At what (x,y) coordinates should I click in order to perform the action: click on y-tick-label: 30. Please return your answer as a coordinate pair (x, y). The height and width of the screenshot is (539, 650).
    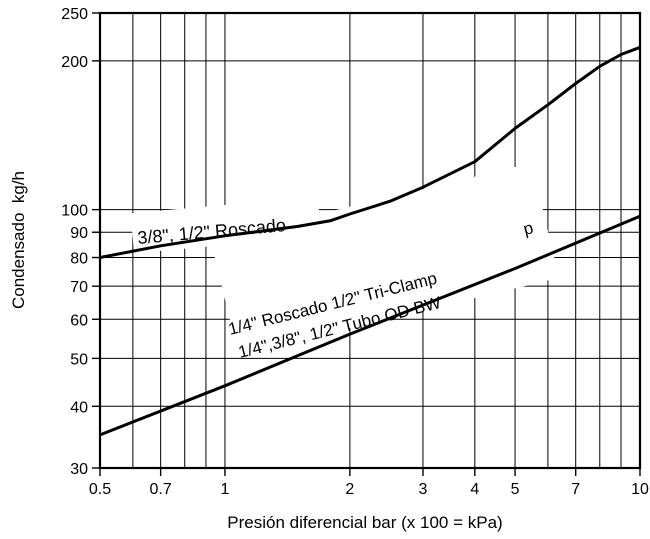
    Looking at the image, I should click on (79, 469).